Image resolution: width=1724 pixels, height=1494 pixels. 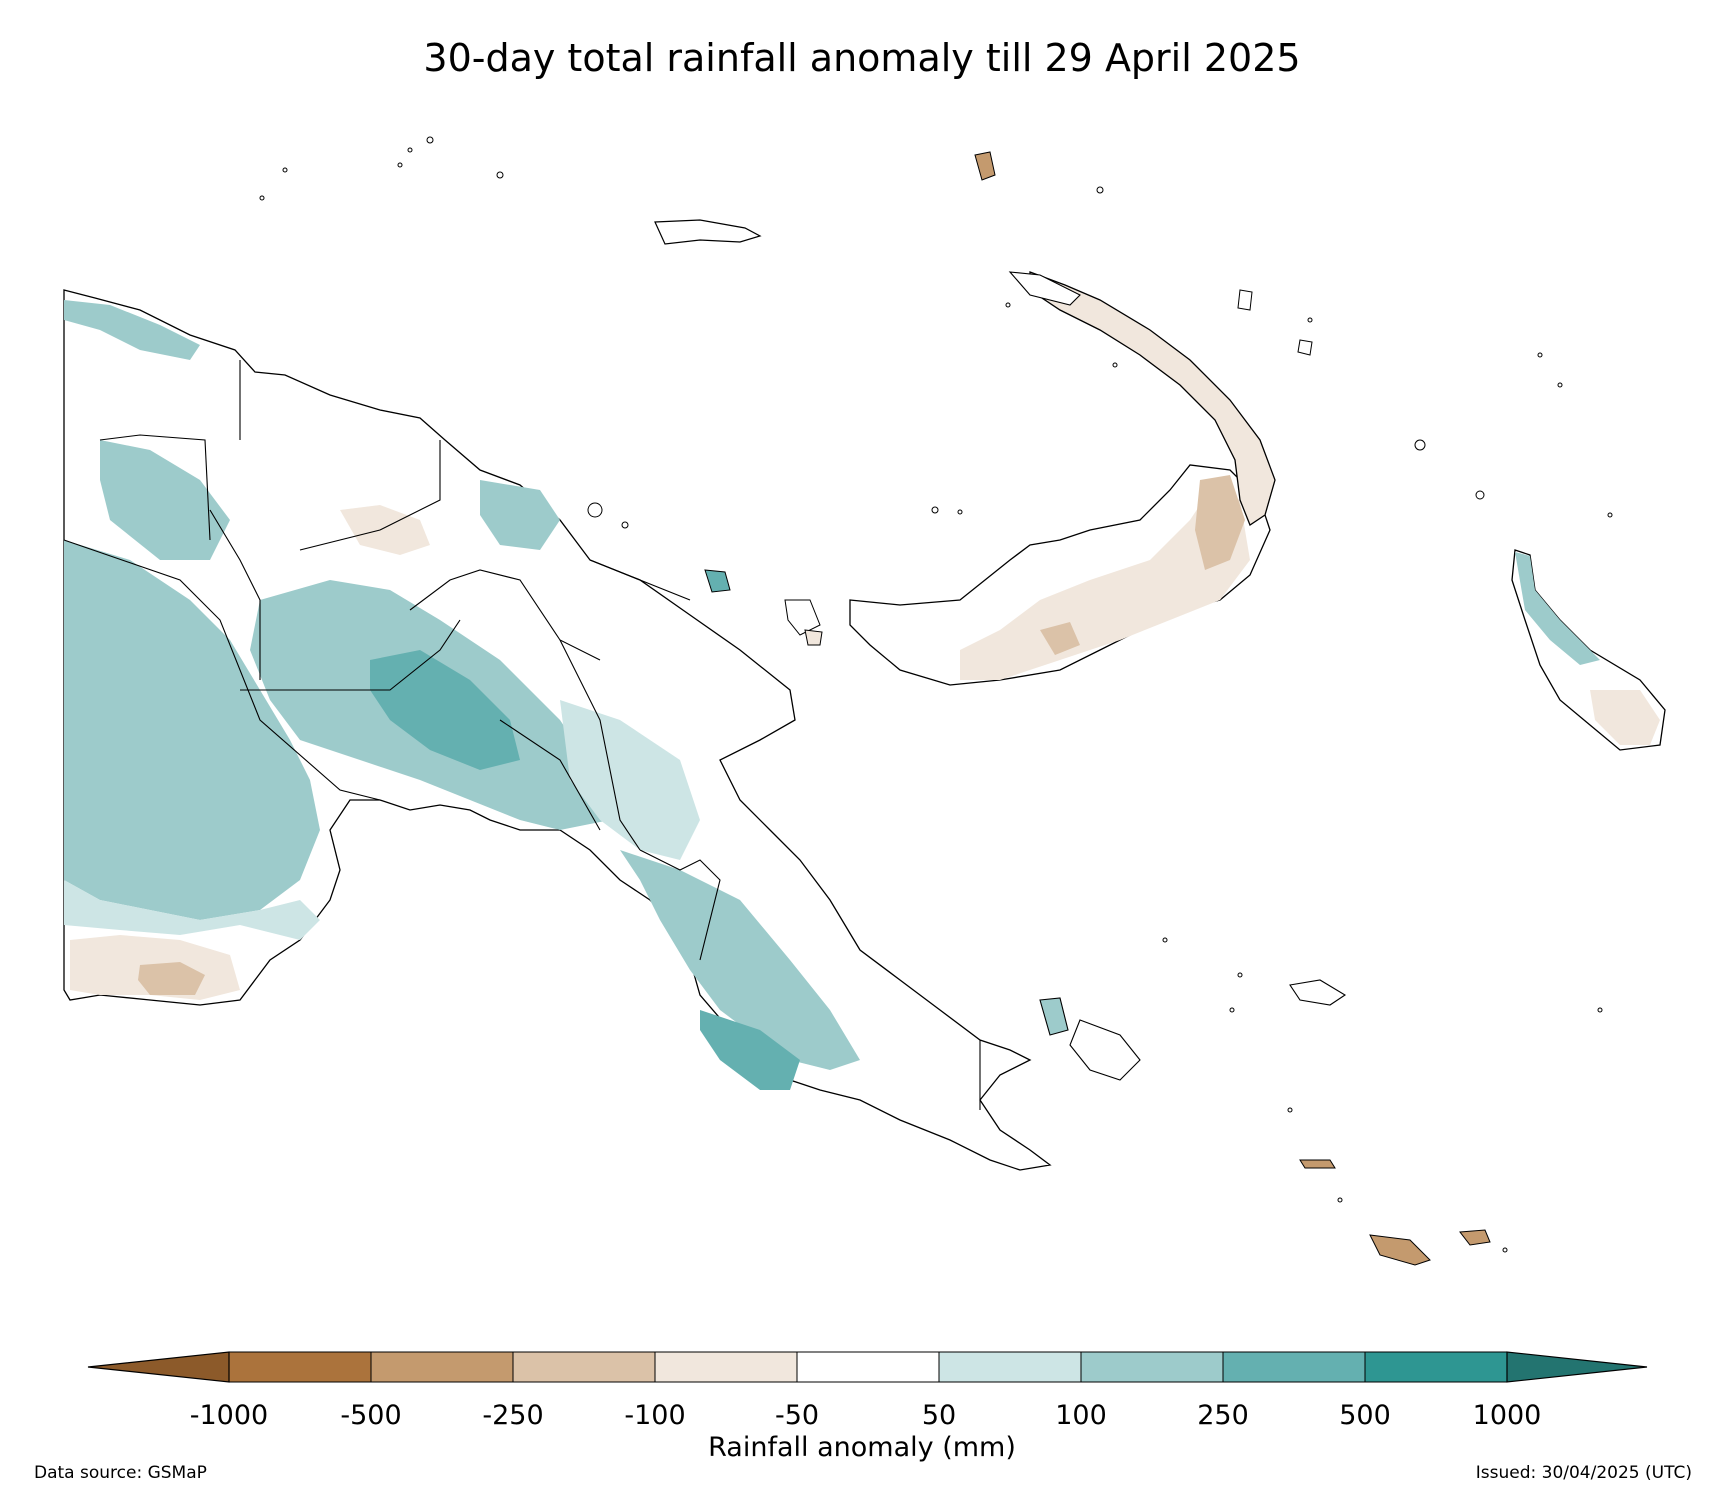 What do you see at coordinates (1475, 1237) in the screenshot?
I see `sudest-island` at bounding box center [1475, 1237].